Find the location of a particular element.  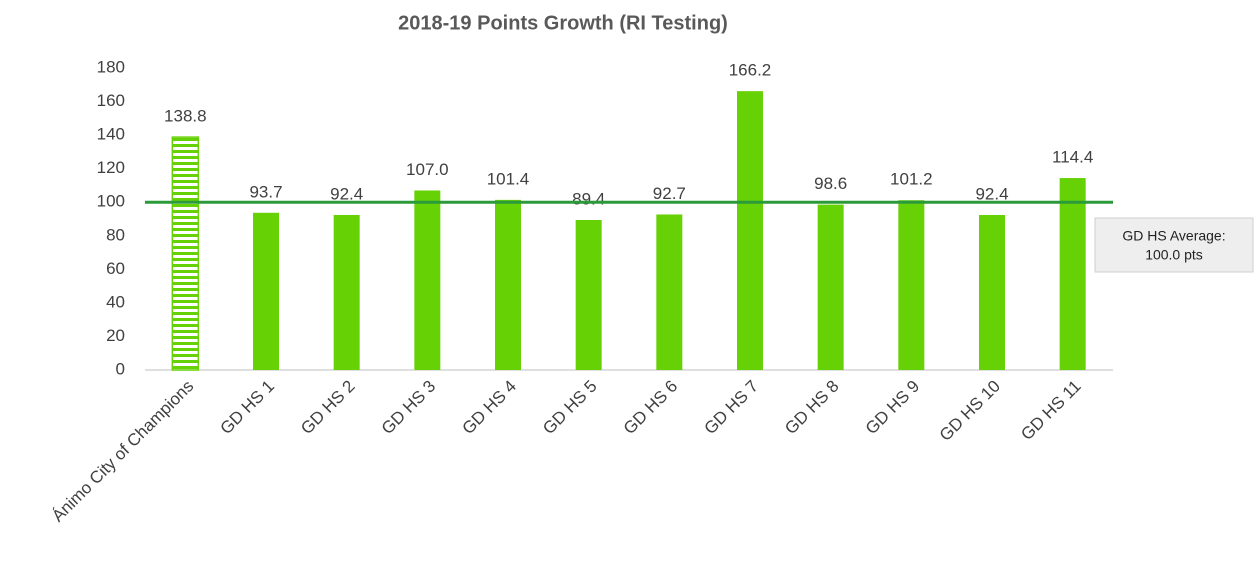

x-tick-label: GD HS 4 is located at coordinates (489, 408).